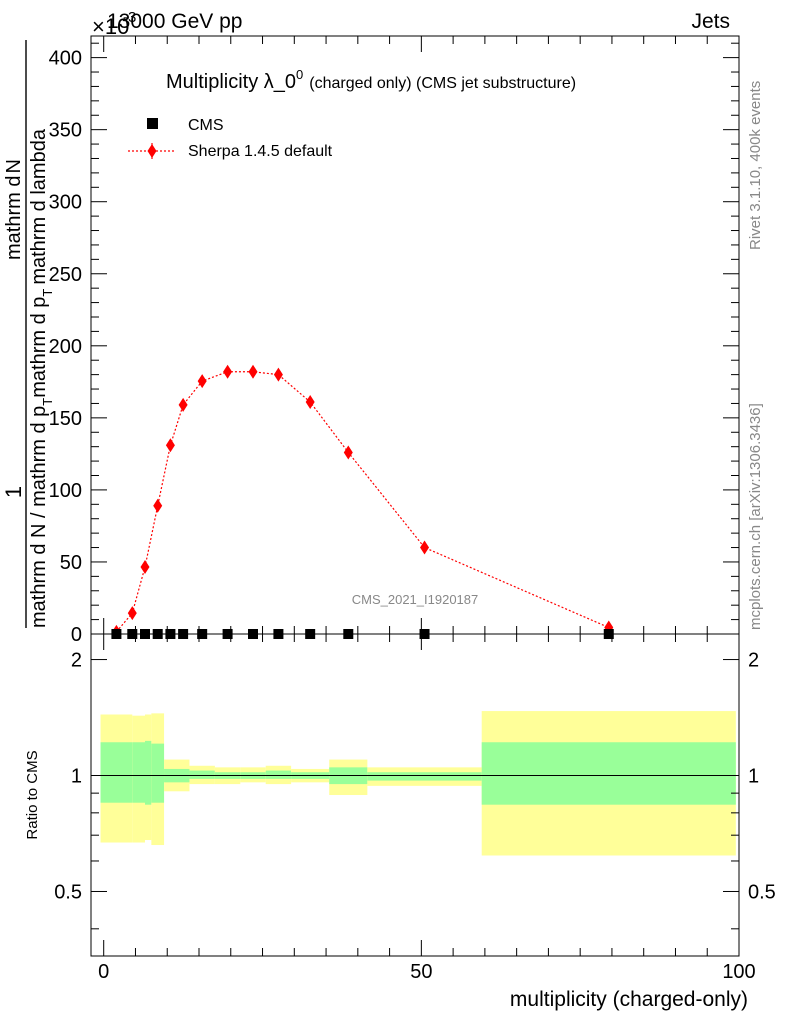  I want to click on exponent-power: -3, so click(129, 17).